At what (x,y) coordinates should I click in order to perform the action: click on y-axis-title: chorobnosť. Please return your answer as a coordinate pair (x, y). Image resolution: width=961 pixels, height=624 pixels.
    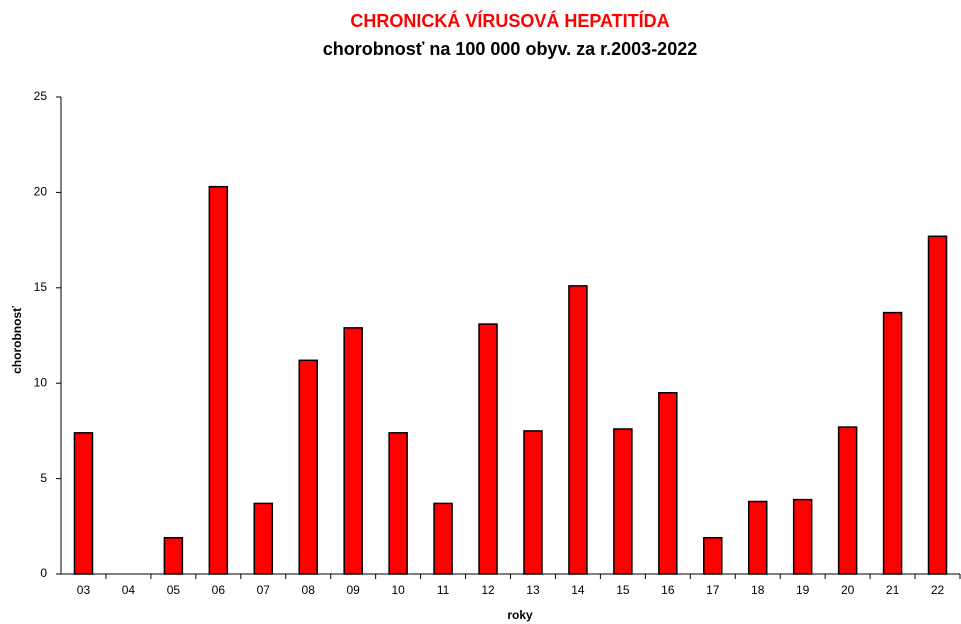
    Looking at the image, I should click on (17, 340).